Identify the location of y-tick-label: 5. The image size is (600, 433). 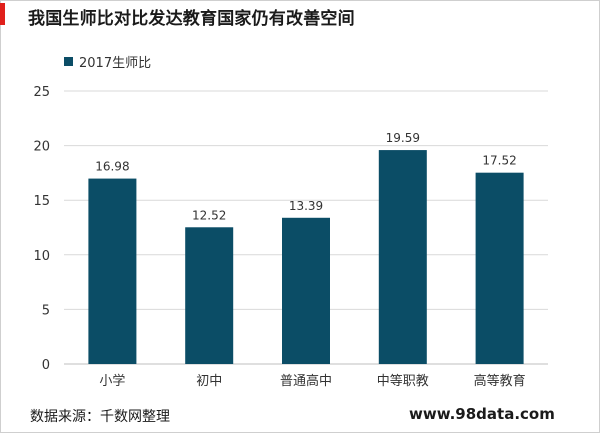
(46, 310).